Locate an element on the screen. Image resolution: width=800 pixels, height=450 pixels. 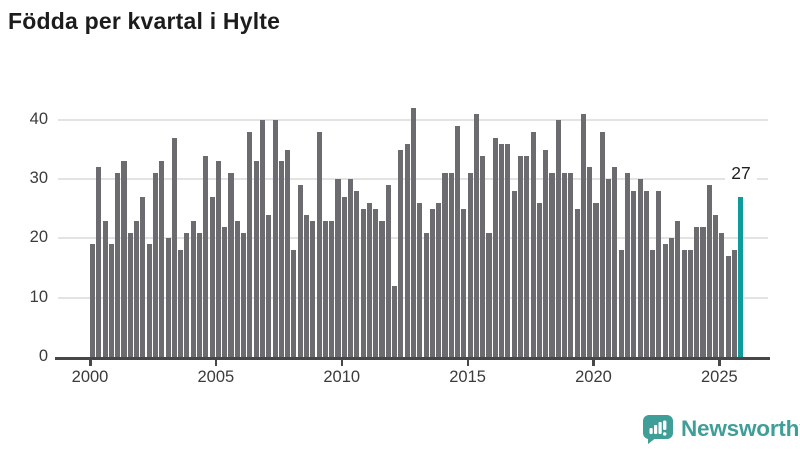
x-axis-tick-2020 is located at coordinates (593, 362).